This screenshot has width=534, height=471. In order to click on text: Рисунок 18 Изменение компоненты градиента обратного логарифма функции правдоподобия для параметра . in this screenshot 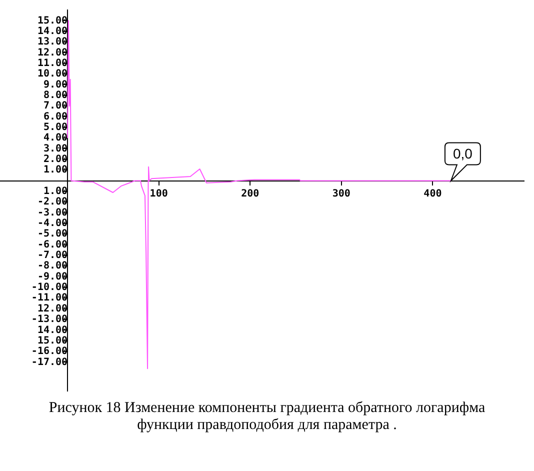, I will do `click(267, 417)`.